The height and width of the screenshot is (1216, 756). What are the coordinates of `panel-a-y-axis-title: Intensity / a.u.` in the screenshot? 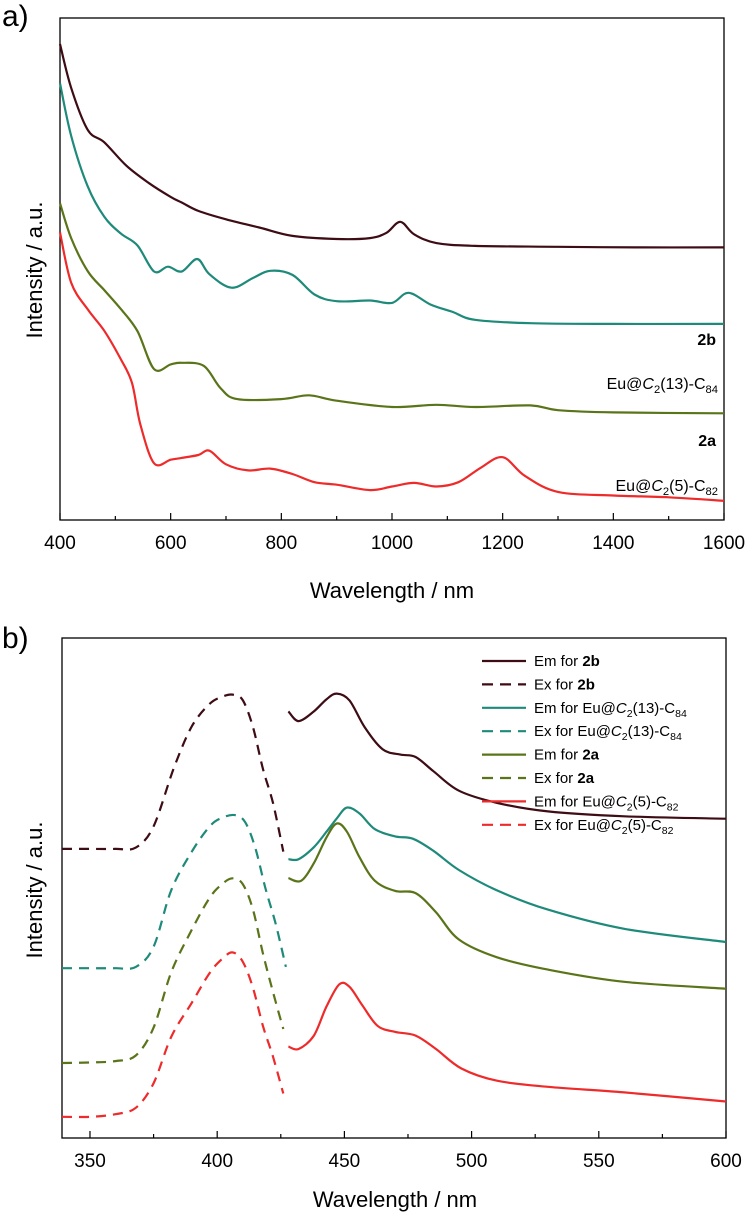 It's located at (34, 270).